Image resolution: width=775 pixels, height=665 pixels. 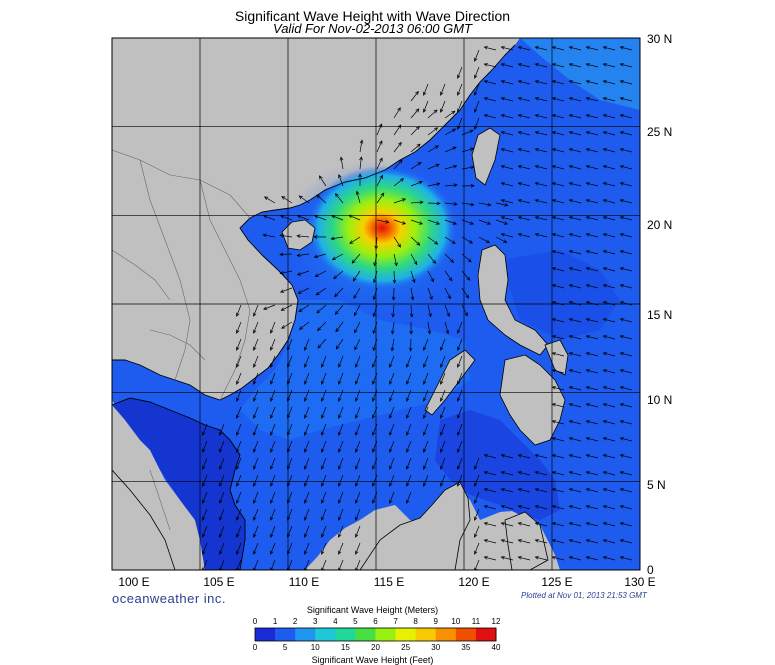 What do you see at coordinates (372, 28) in the screenshot?
I see `map-subtitle: Valid For Nov-02-2013 06:00 GMT` at bounding box center [372, 28].